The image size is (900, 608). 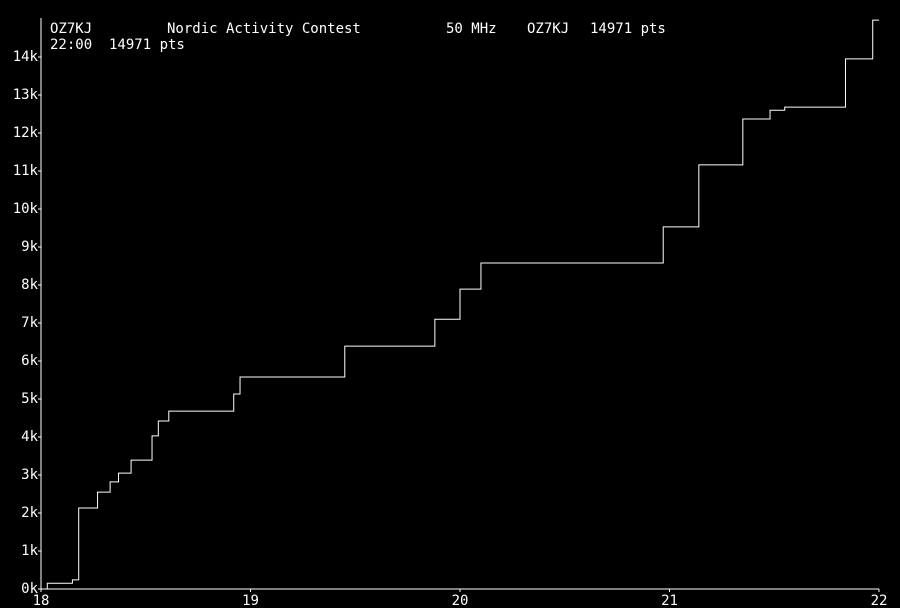 I want to click on header-call-2: OZ7KJ, so click(x=548, y=29).